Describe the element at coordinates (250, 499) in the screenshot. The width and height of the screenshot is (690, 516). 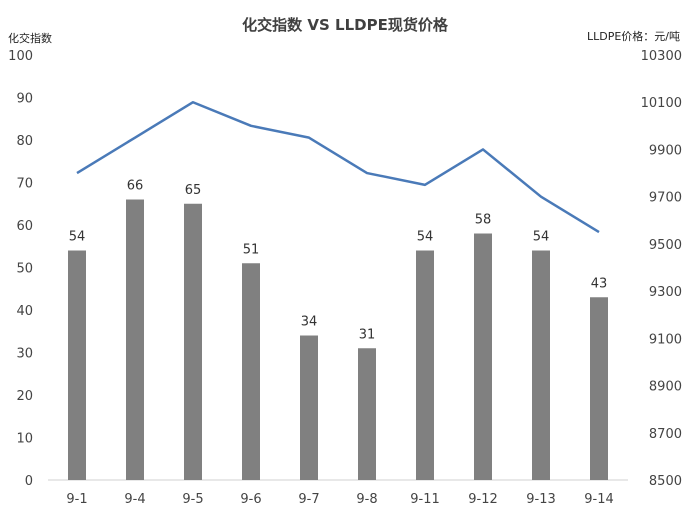
I see `x-tick-label: 9-6` at that location.